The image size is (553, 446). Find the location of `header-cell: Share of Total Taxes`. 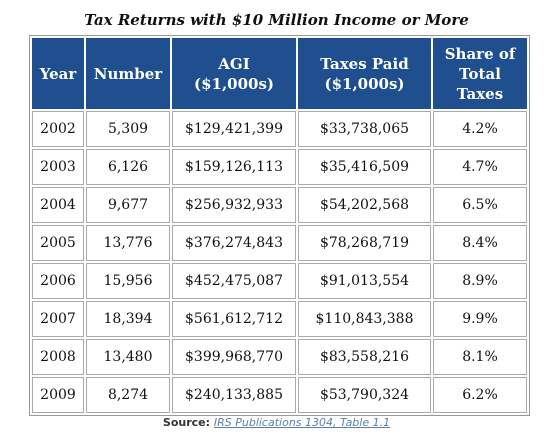

header-cell: Share of Total Taxes is located at coordinates (480, 73).